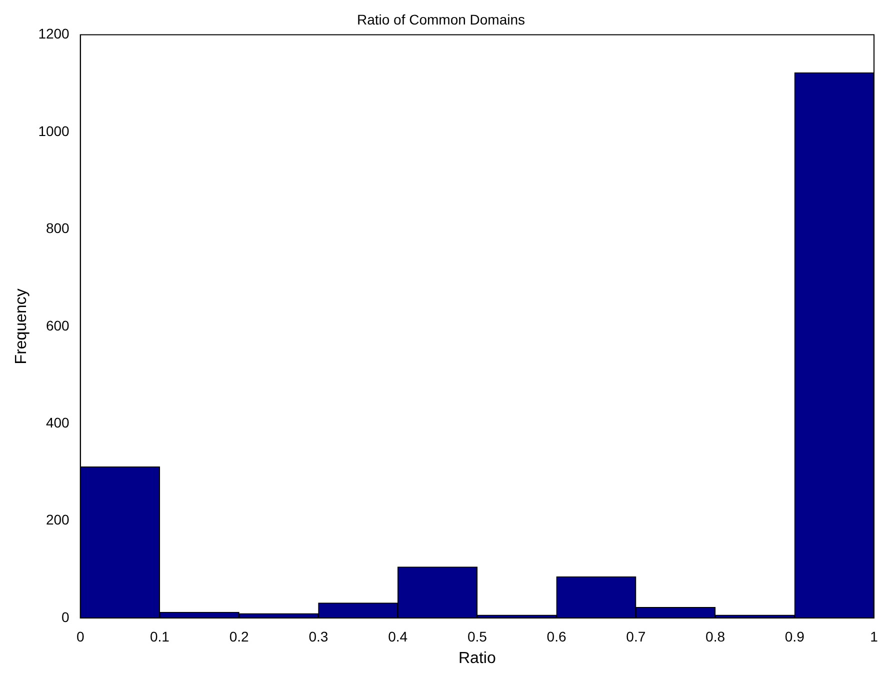 The width and height of the screenshot is (896, 677). What do you see at coordinates (80, 636) in the screenshot?
I see `x-tick-label: 0` at bounding box center [80, 636].